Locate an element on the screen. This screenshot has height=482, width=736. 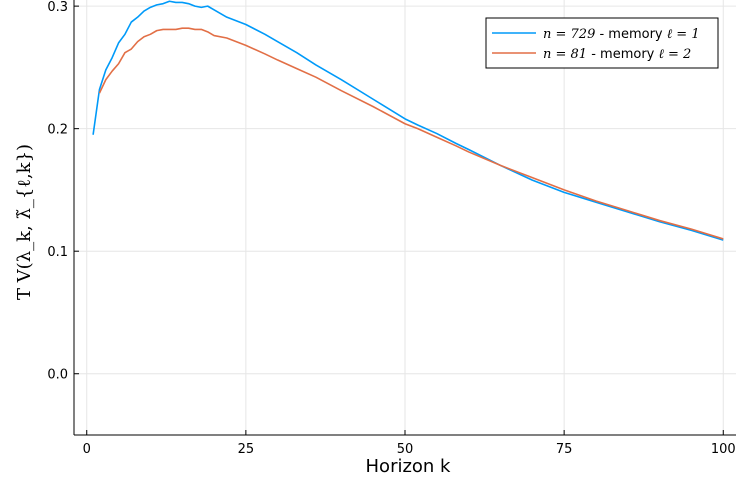
y-tick-label: 0.3 is located at coordinates (57, 7).